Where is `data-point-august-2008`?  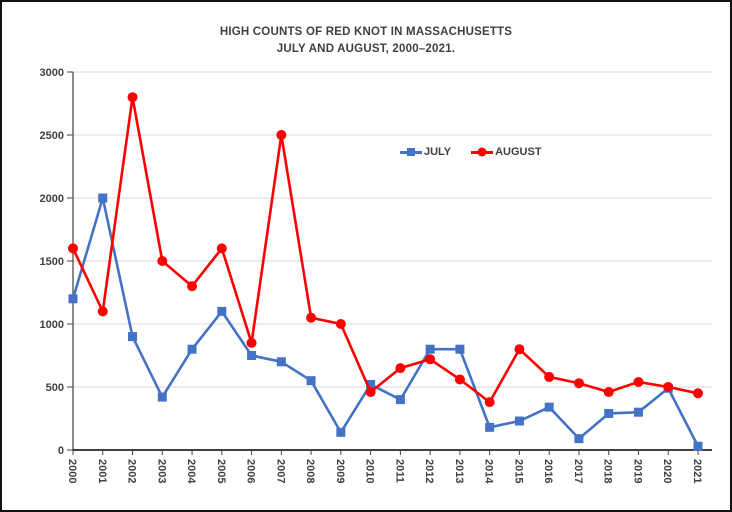
data-point-august-2008 is located at coordinates (311, 317).